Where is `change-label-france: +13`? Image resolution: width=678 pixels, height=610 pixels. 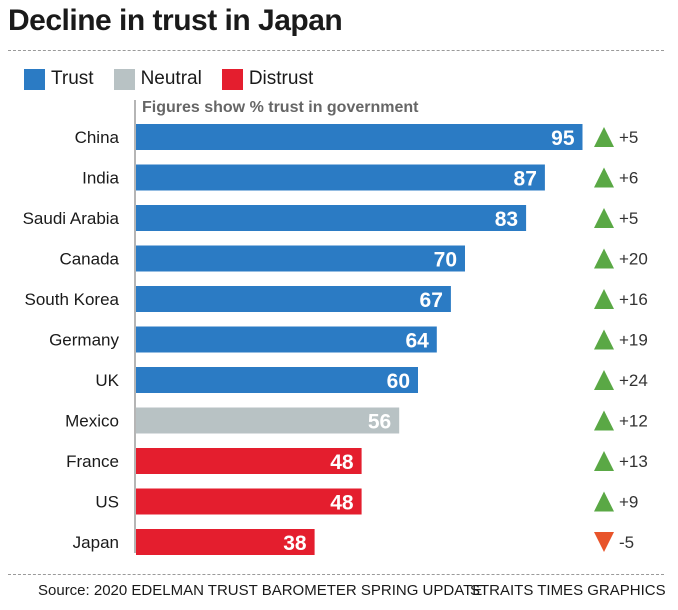
change-label-france: +13 is located at coordinates (633, 461).